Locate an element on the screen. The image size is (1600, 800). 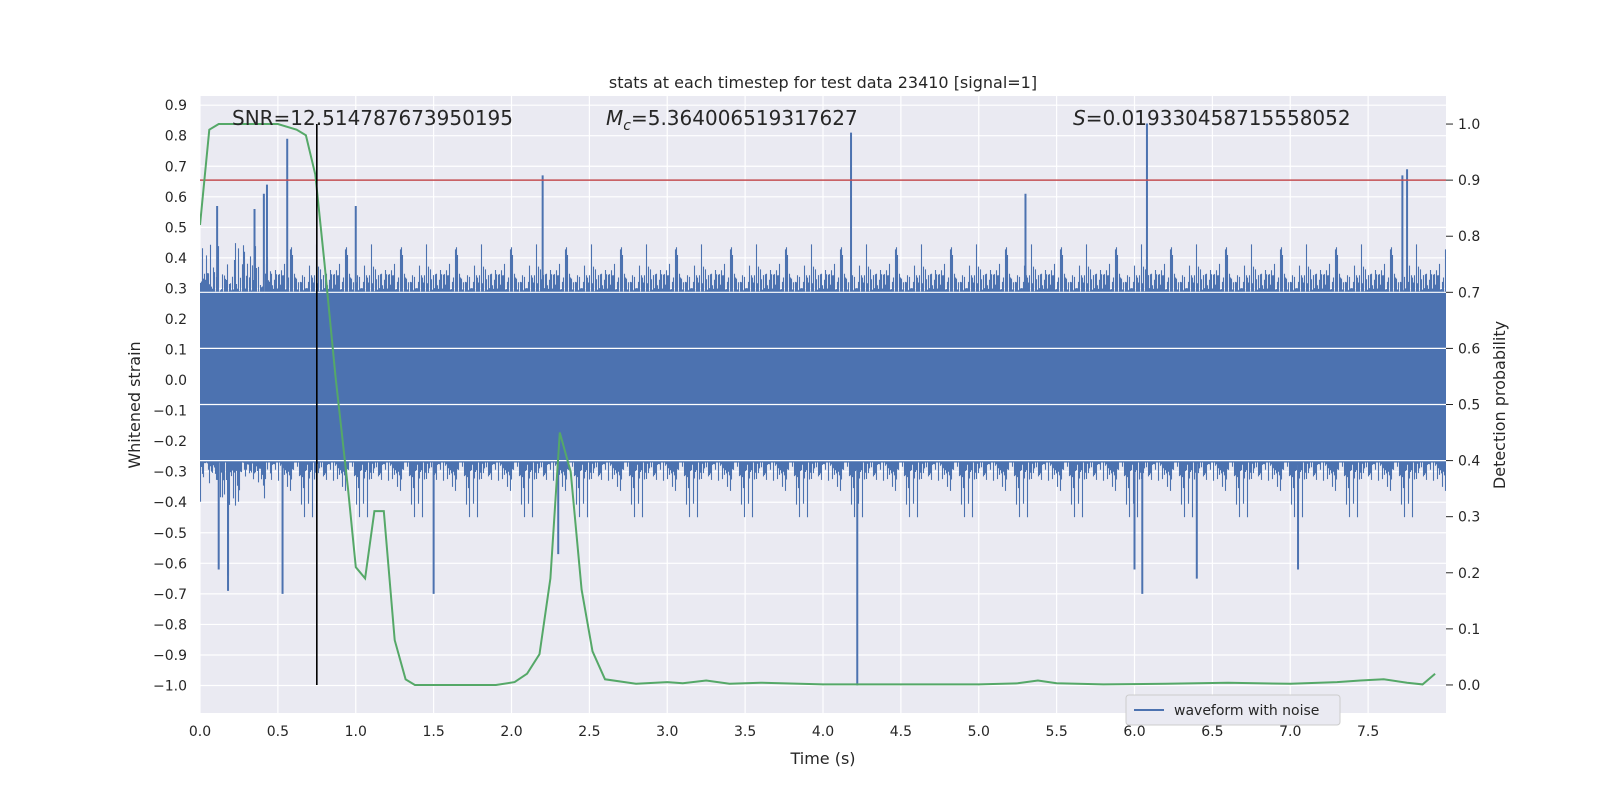
y2-tick-label: 0.5 is located at coordinates (1469, 406).